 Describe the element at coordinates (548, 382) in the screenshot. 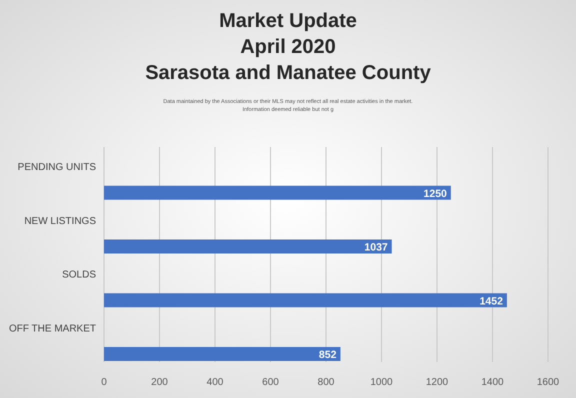

I see `x-tick-label: 1600` at that location.